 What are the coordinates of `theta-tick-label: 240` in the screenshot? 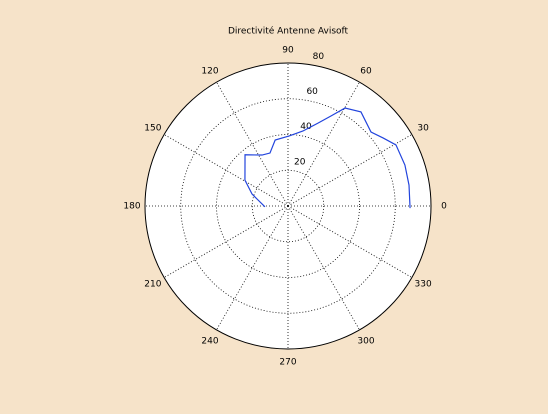 It's located at (209, 342).